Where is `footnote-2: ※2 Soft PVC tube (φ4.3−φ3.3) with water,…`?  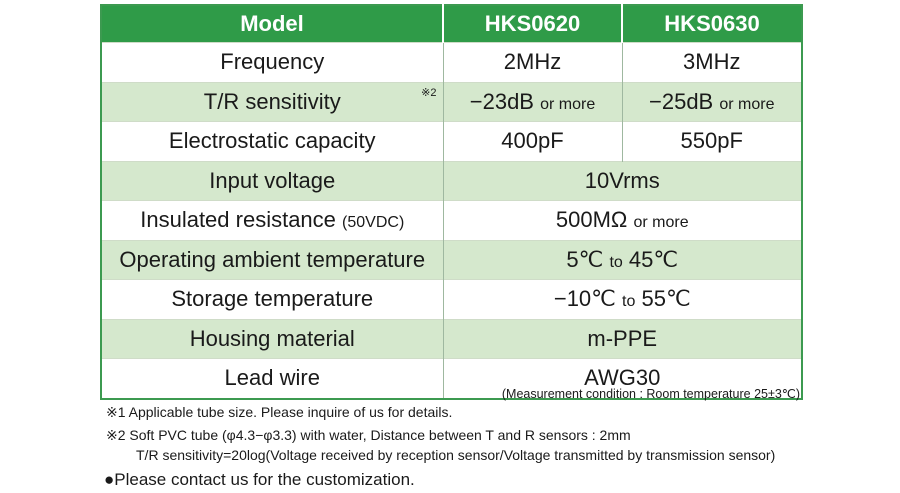
footnote-2: ※2 Soft PVC tube (φ4.3−φ3.3) with water,… is located at coordinates (368, 435).